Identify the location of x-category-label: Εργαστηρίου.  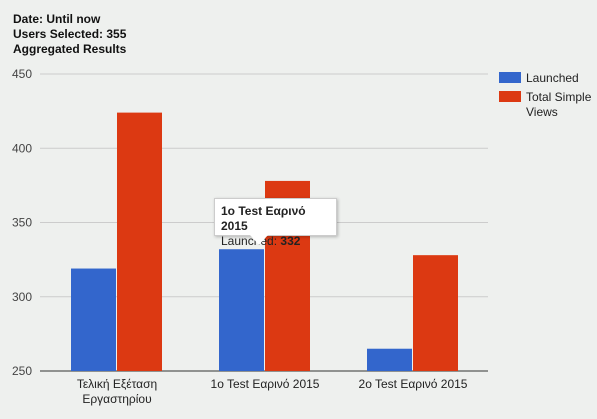
(116, 399).